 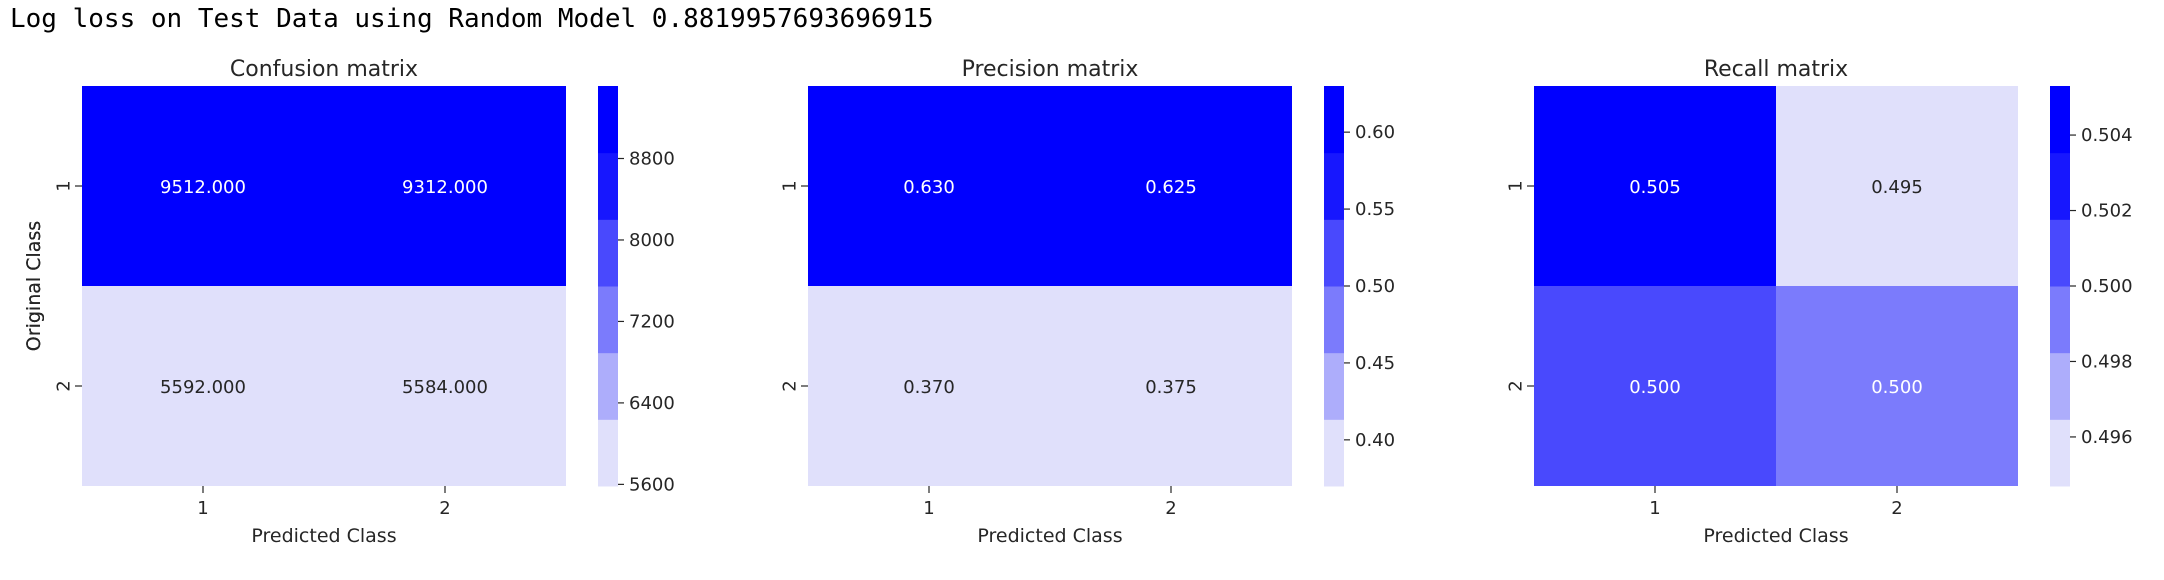 I want to click on colorbar-tick-label: 6400, so click(x=652, y=403).